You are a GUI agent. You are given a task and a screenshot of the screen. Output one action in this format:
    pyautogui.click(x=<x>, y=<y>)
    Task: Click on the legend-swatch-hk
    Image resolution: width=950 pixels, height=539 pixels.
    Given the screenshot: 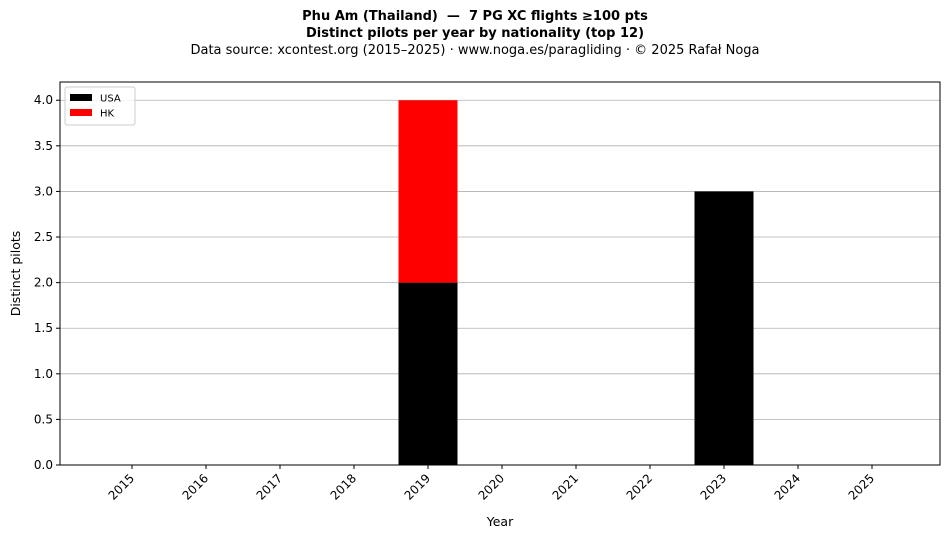 What is the action you would take?
    pyautogui.click(x=81, y=112)
    